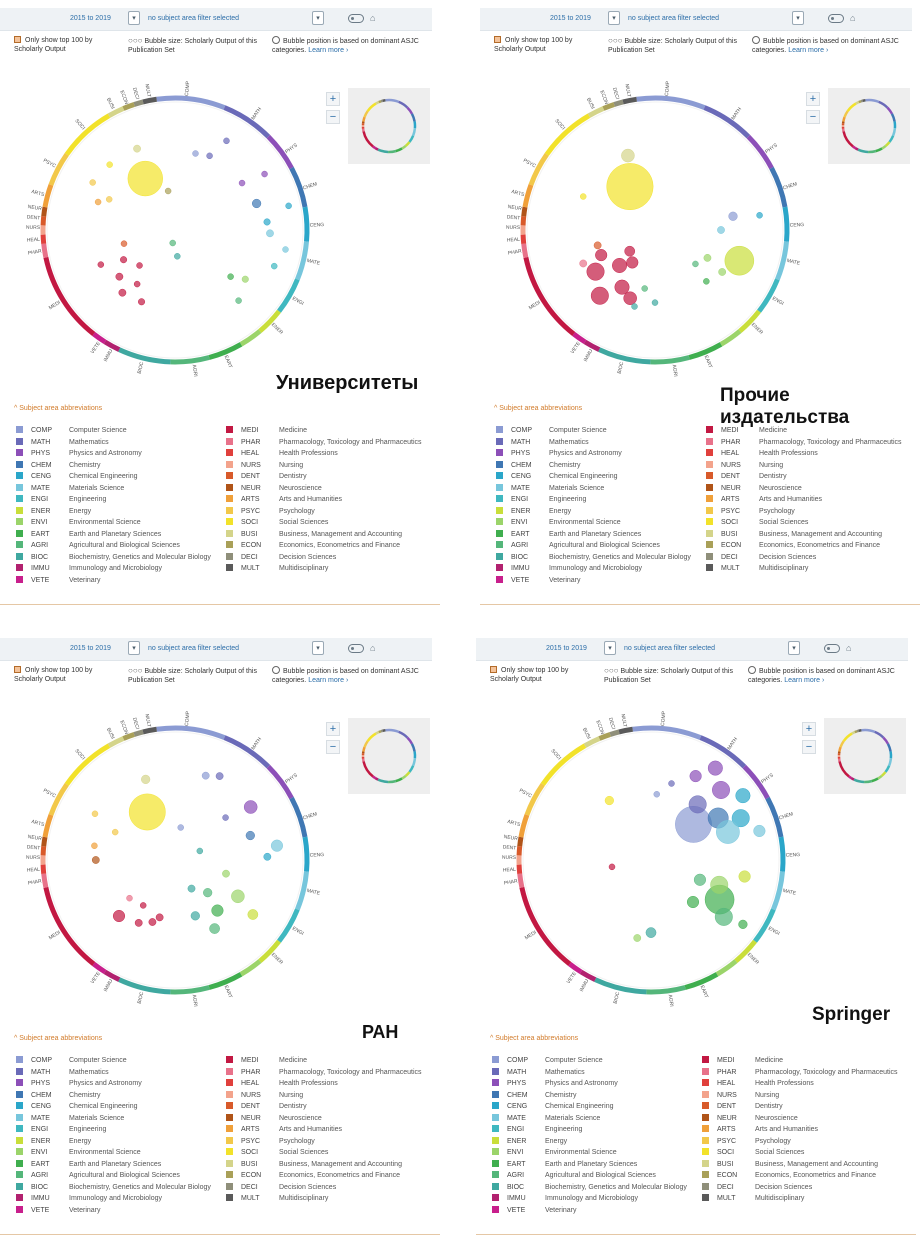 This screenshot has width=920, height=1247. Describe the element at coordinates (95, 814) in the screenshot. I see `bubble-psyc` at that location.